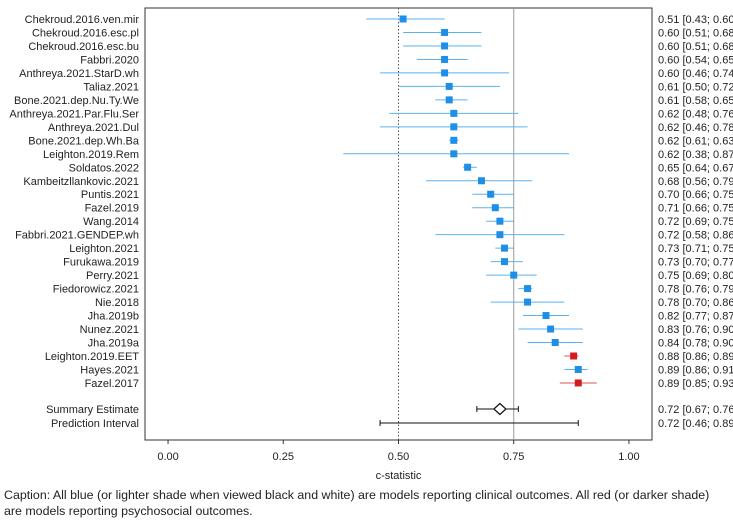 This screenshot has width=733, height=527. Describe the element at coordinates (695, 249) in the screenshot. I see `ci-value-label: 0.73 [0.71; 0.75]` at that location.